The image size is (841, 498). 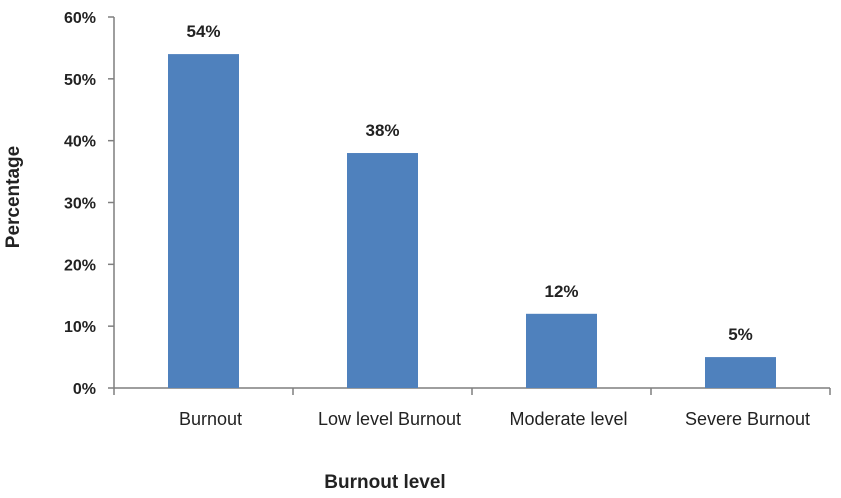 I want to click on y-axis: 0% 10% 20% 30% 40% 50% 60%, so click(x=89, y=204).